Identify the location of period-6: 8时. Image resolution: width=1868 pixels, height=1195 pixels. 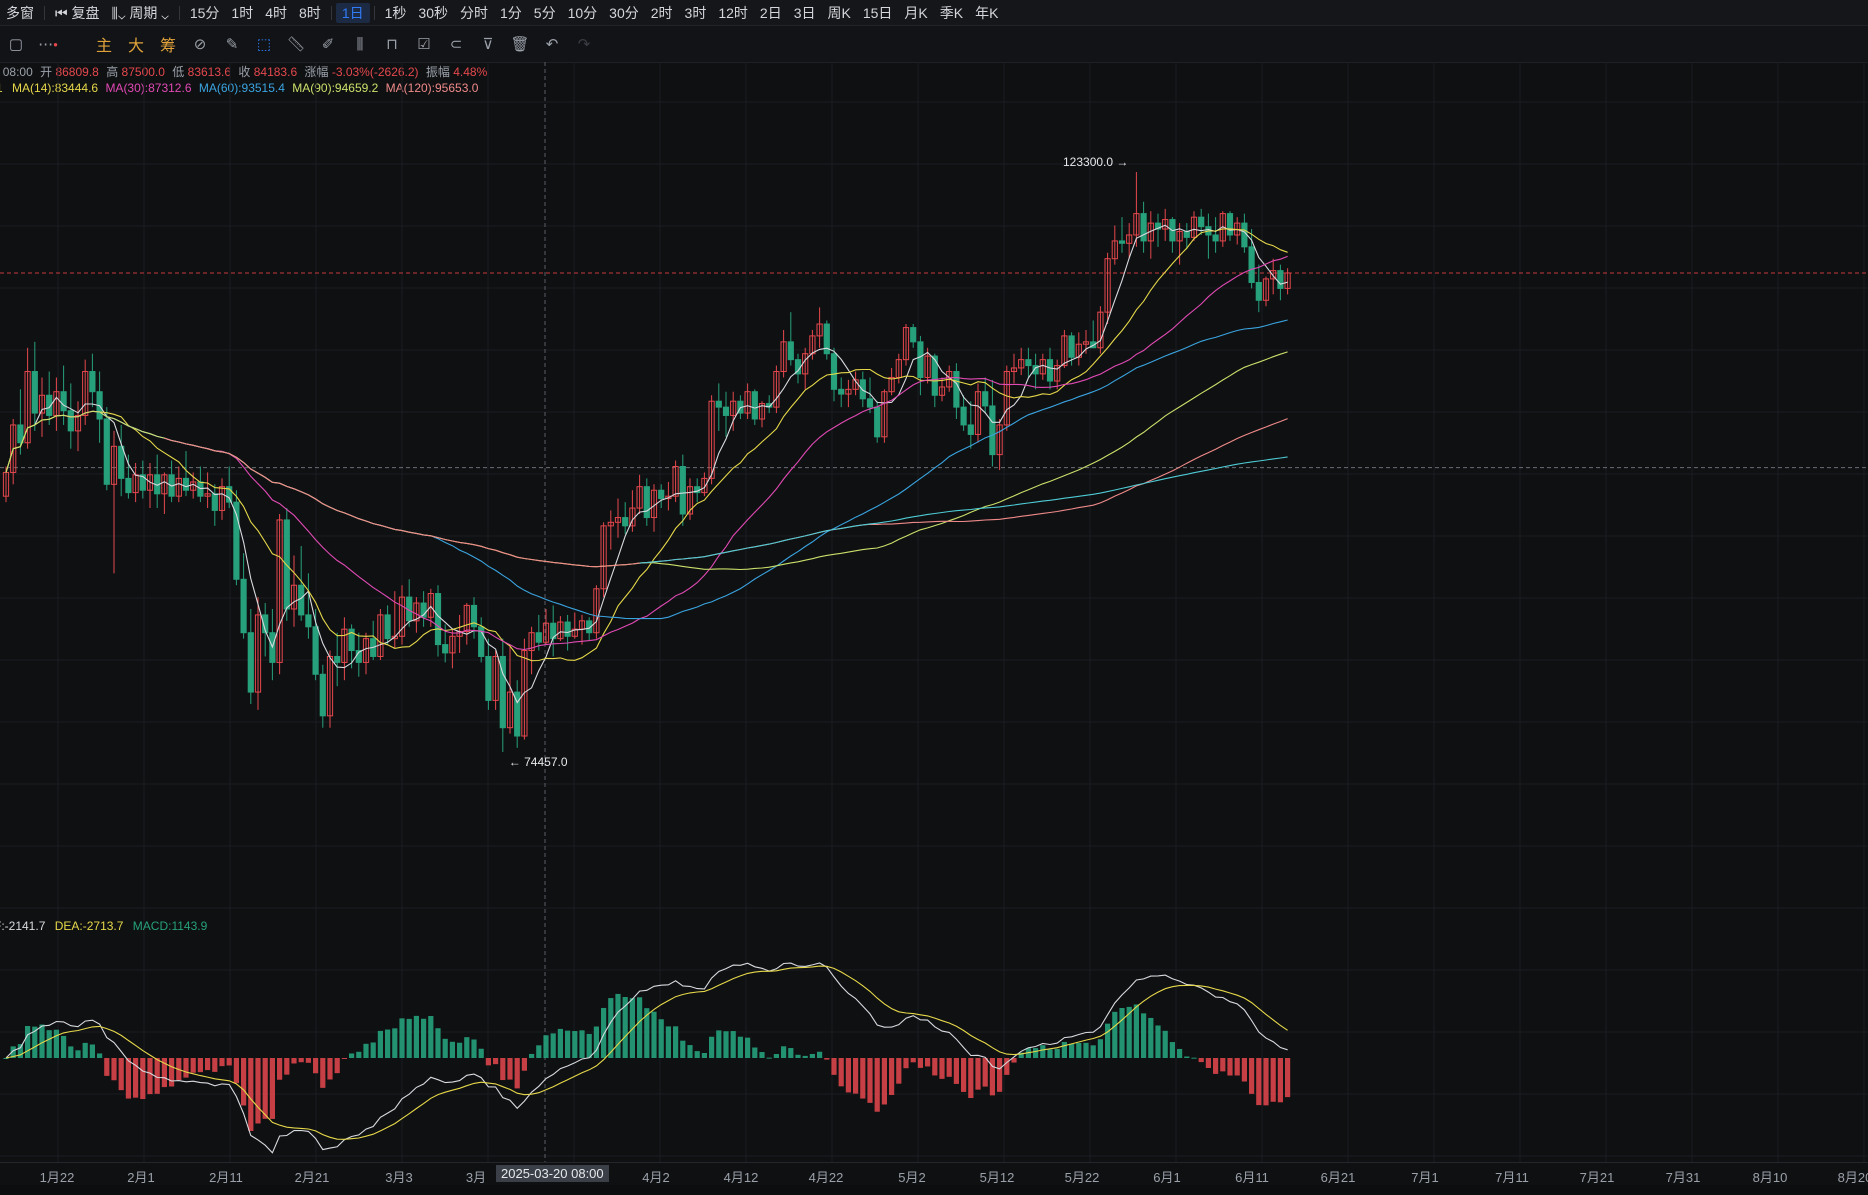
(310, 12).